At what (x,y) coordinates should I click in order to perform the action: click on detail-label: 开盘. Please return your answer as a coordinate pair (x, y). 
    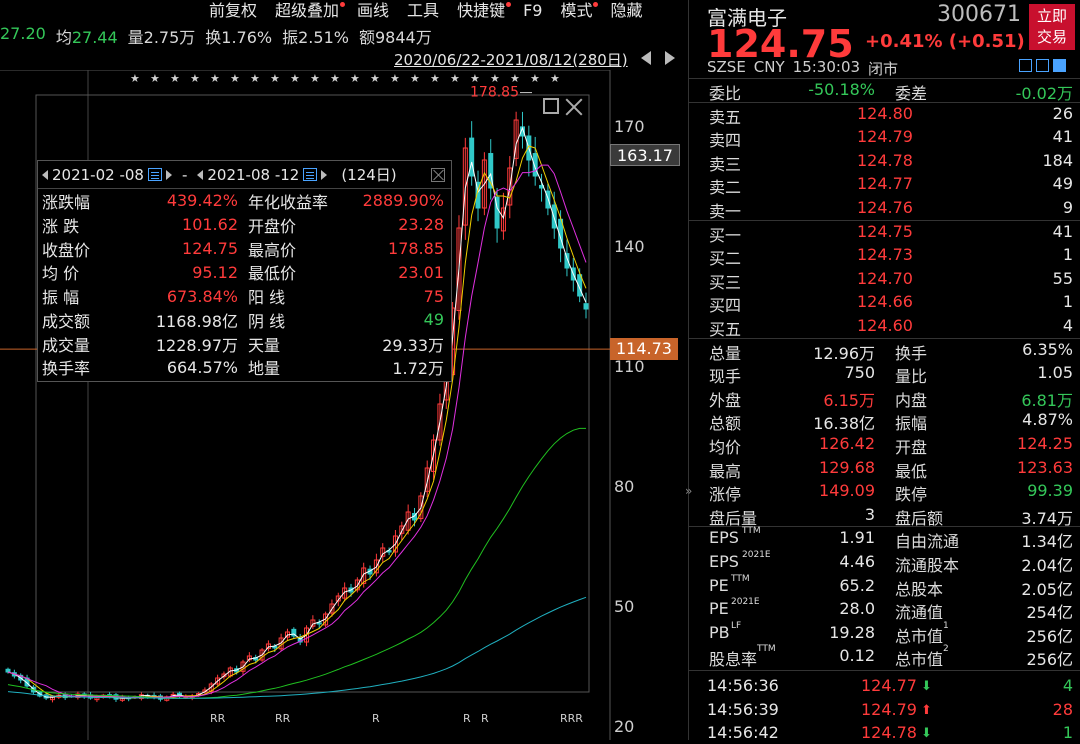
    Looking at the image, I should click on (911, 447).